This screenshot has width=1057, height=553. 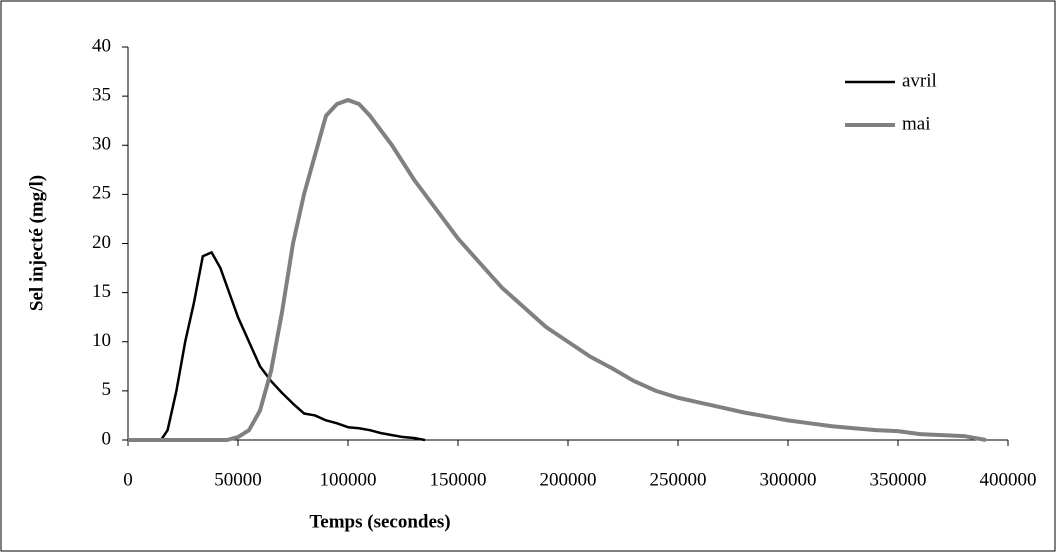 I want to click on y-tick-label: 5, so click(x=107, y=389).